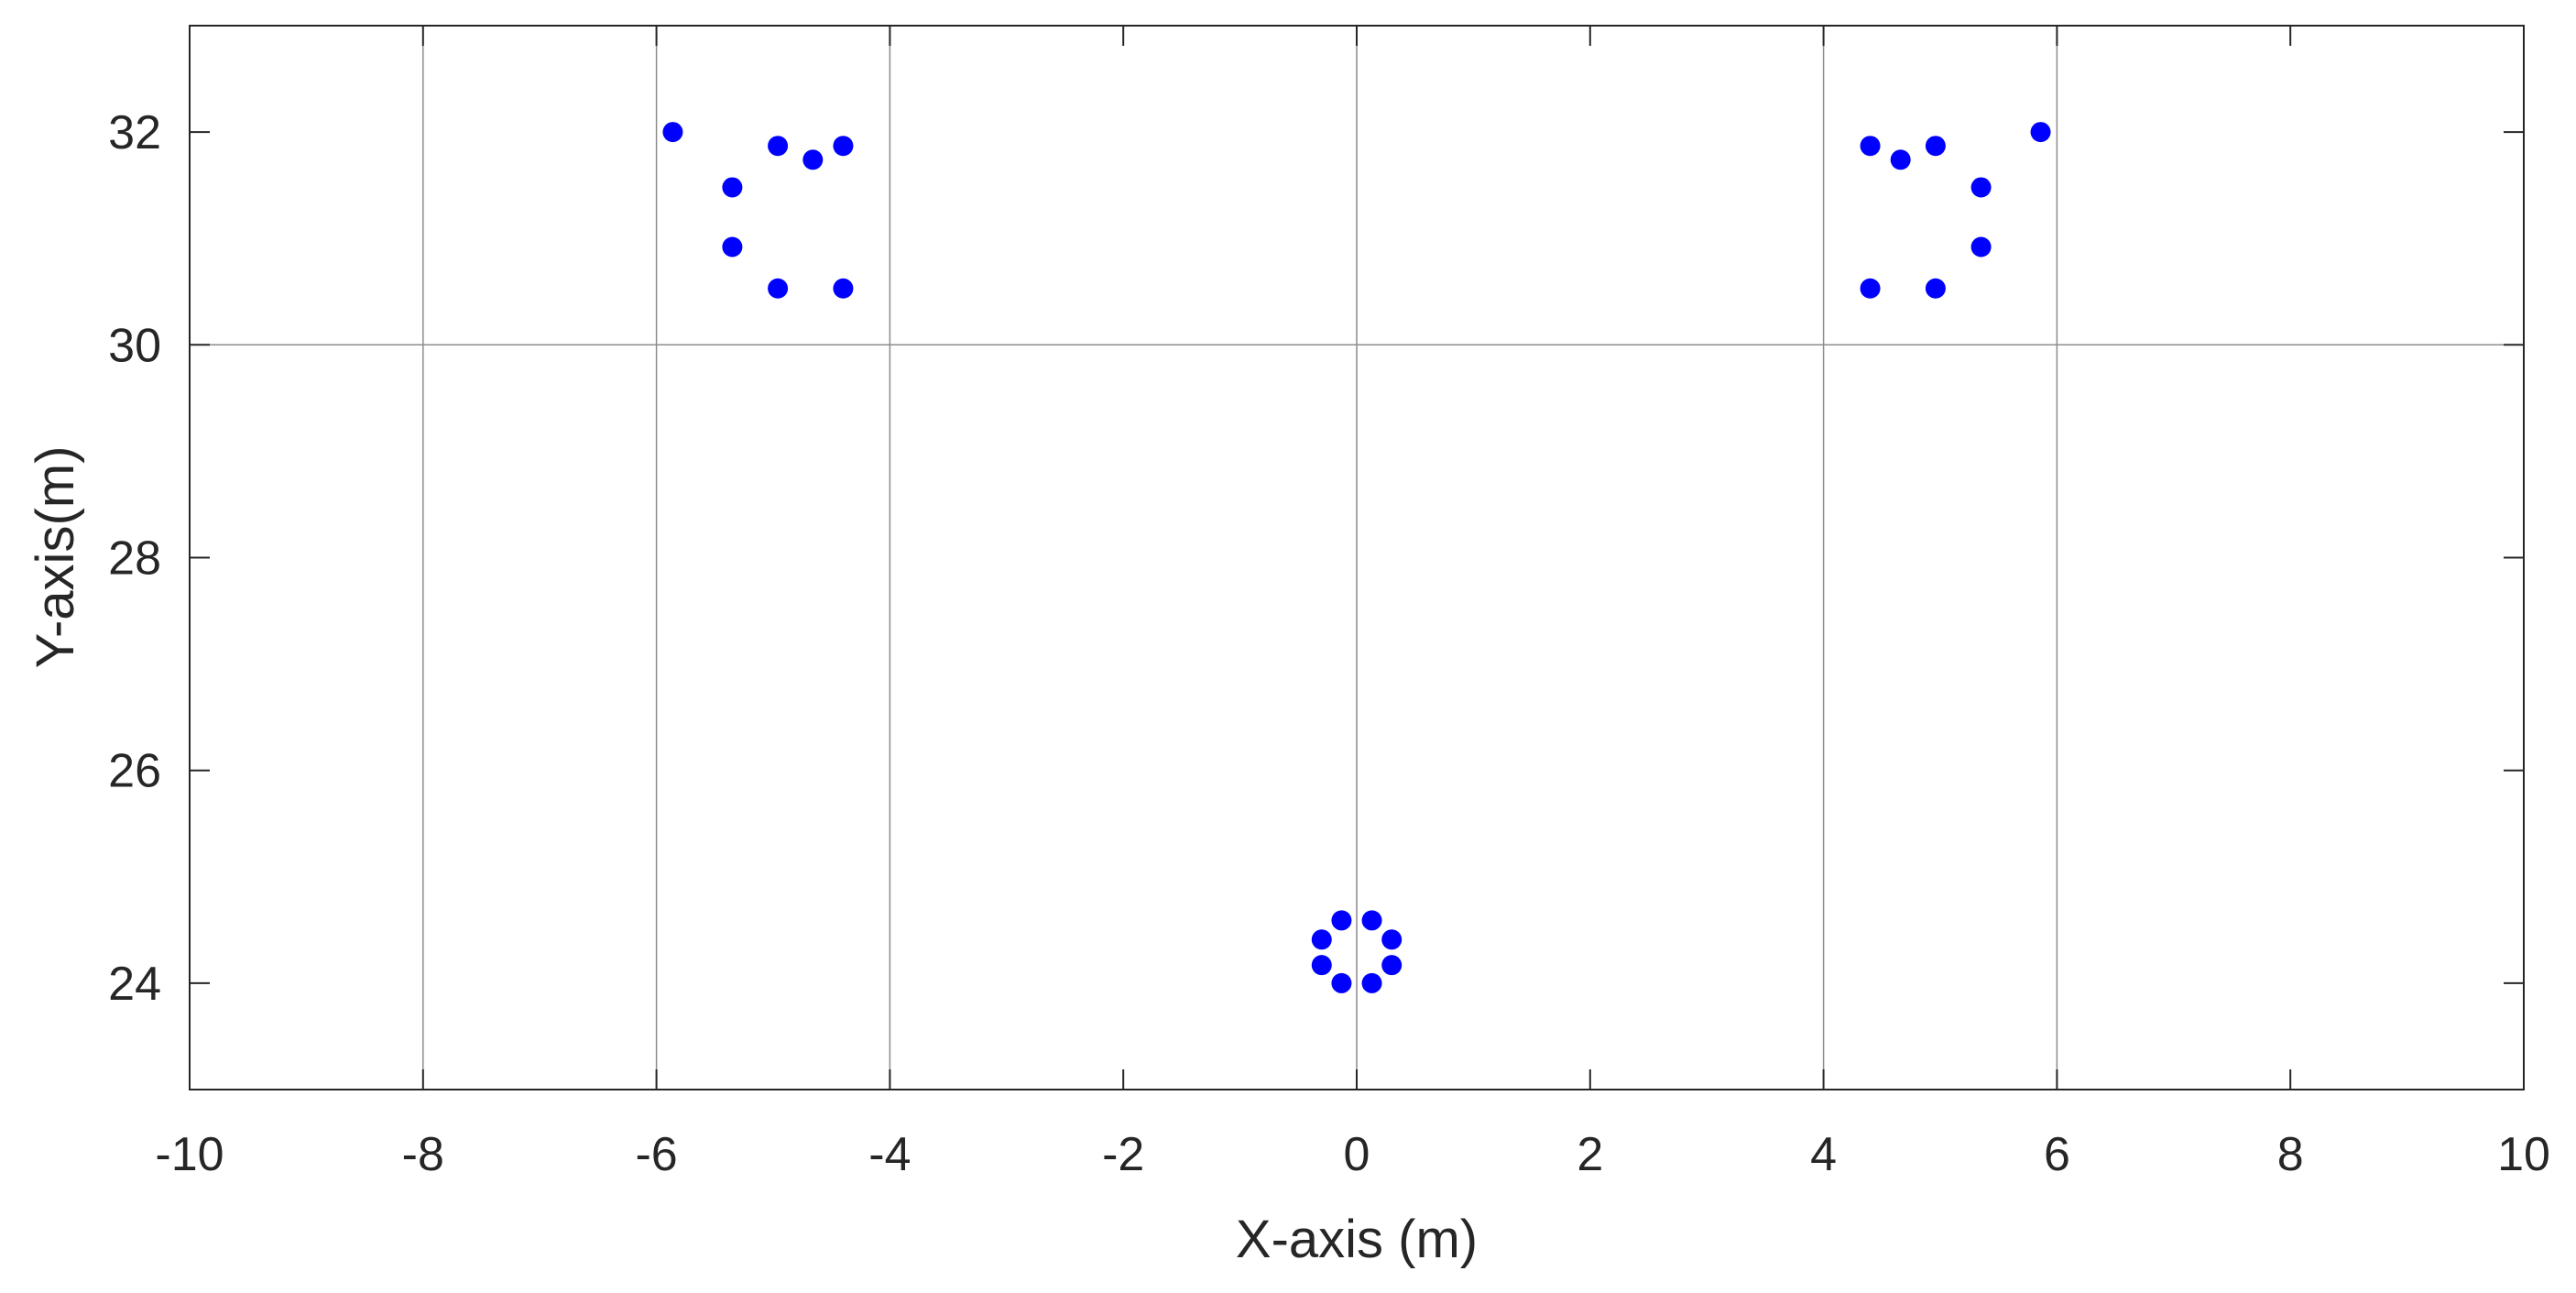 This screenshot has width=2576, height=1293. Describe the element at coordinates (1357, 1239) in the screenshot. I see `x-axis-label: X-axis (m)` at that location.